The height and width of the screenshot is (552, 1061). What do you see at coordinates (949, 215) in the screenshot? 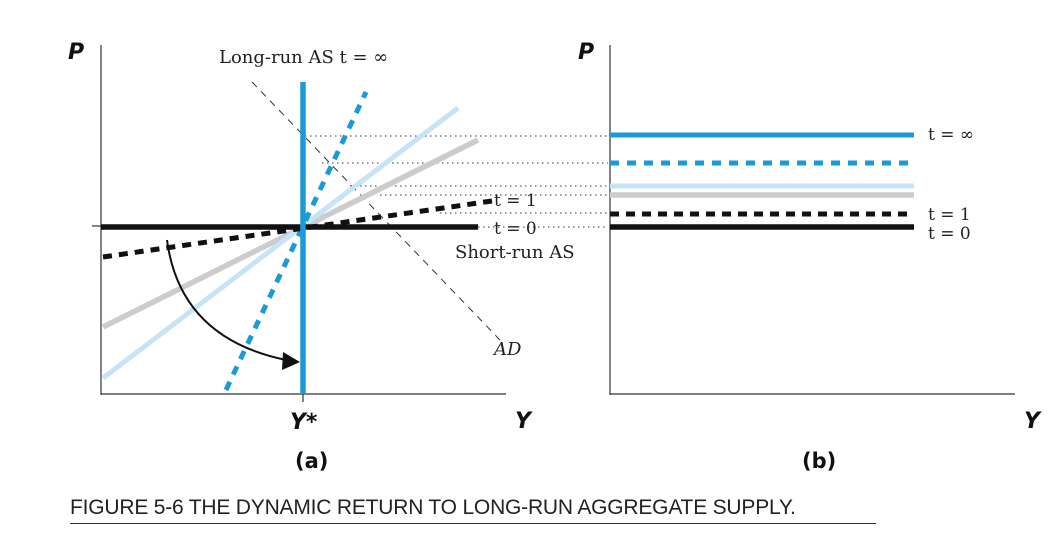
I see `t1-label-b: t = 1` at bounding box center [949, 215].